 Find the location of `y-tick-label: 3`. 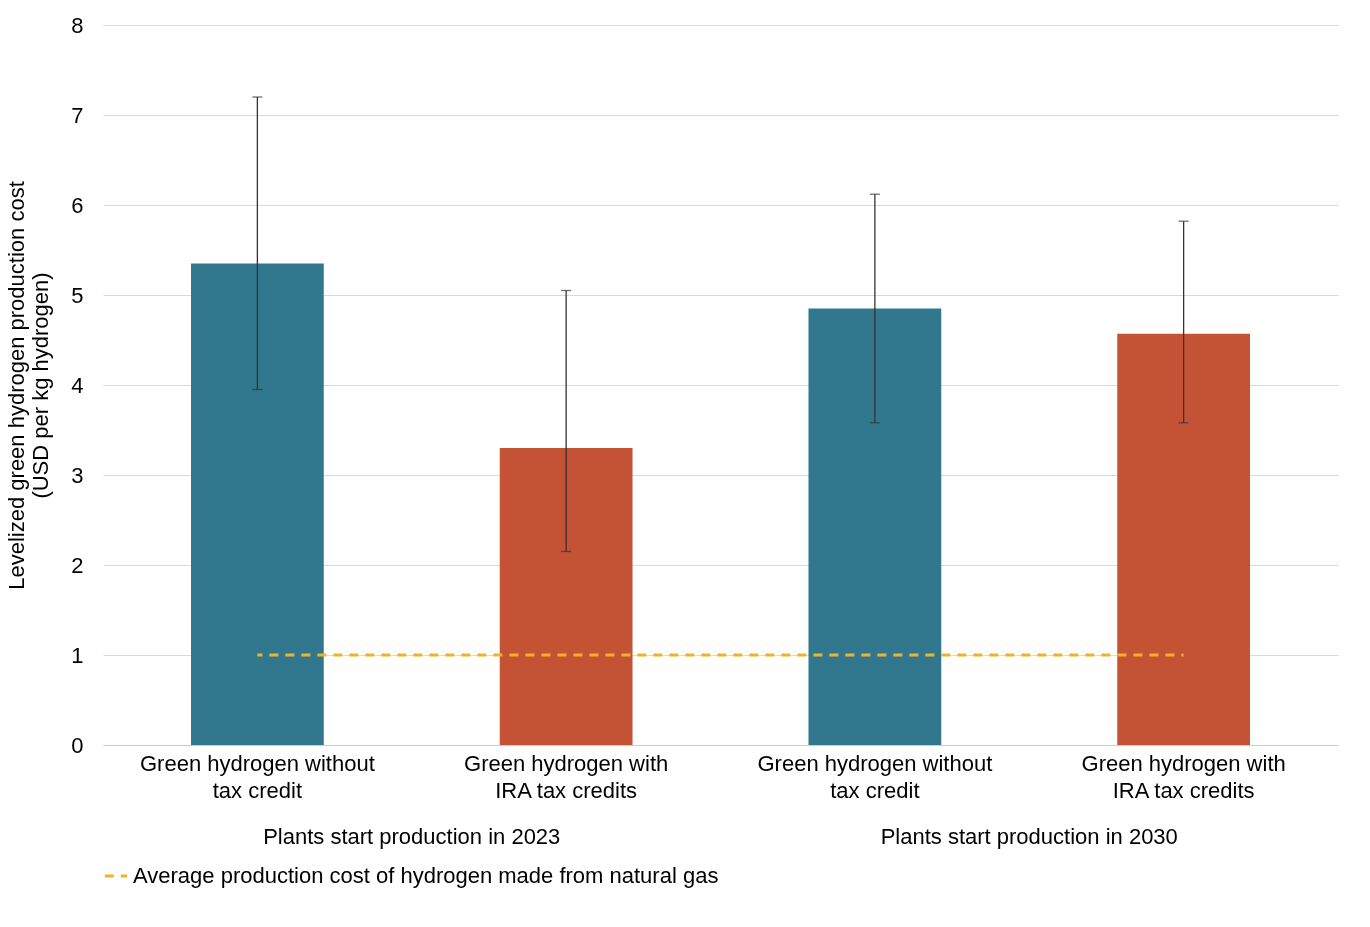

y-tick-label: 3 is located at coordinates (77, 475).